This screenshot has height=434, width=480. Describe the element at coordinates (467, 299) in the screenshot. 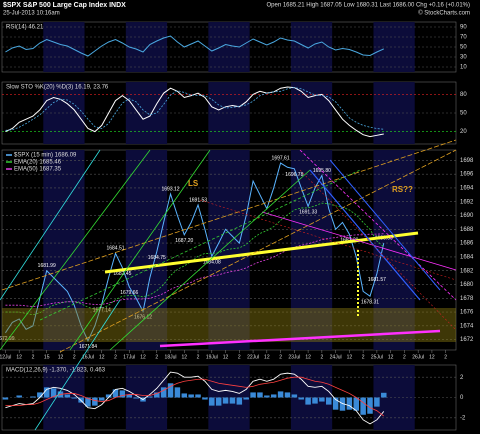

I see `y-tick-label: 1678` at that location.